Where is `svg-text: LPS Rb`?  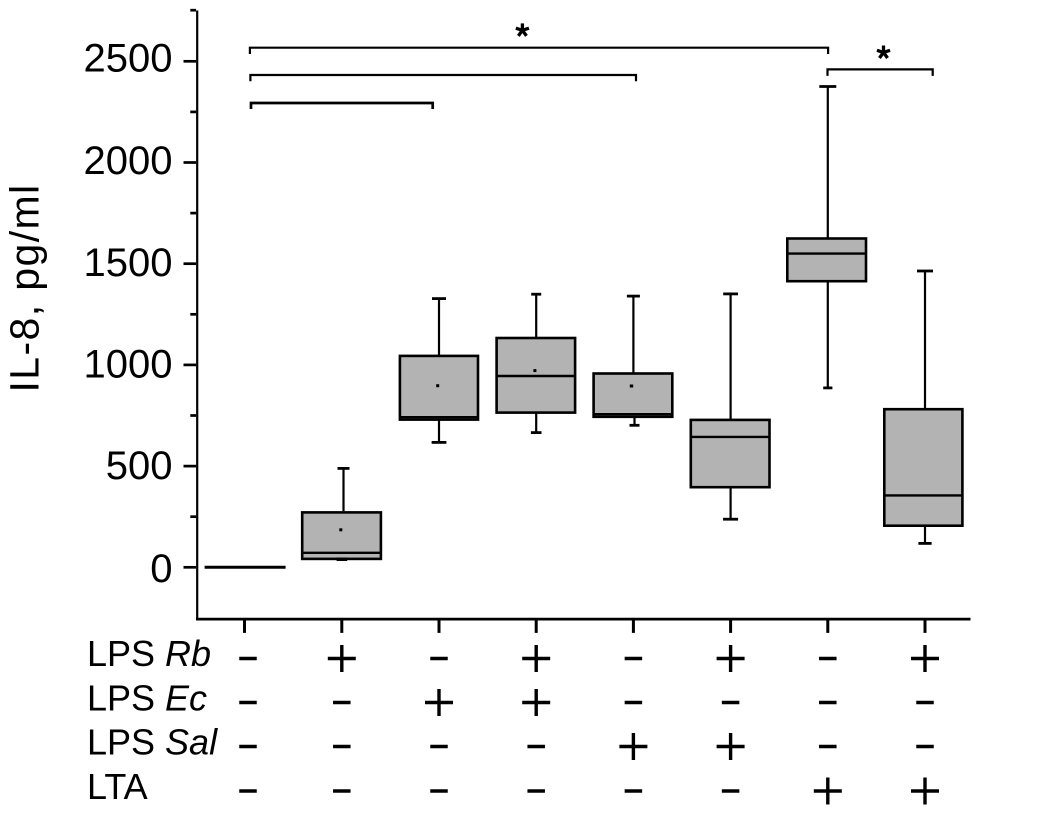
svg-text: LPS Rb is located at coordinates (149, 653).